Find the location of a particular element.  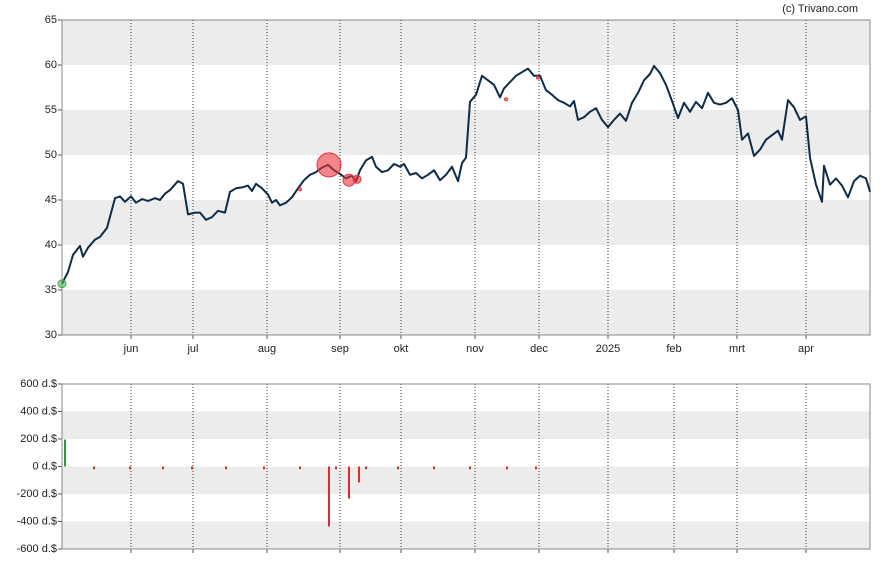

y-tick-label: -200 d.$ is located at coordinates (37, 494).